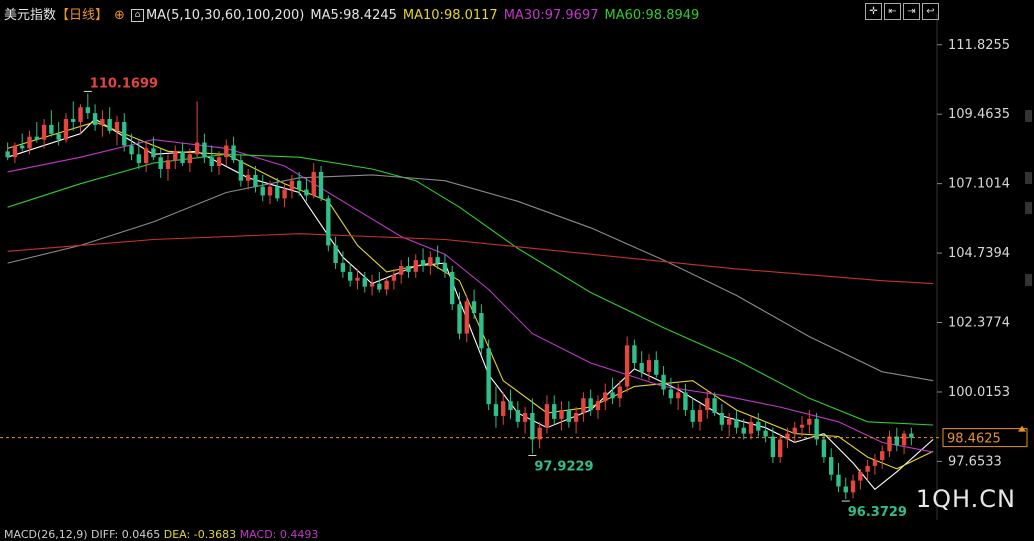 Image resolution: width=1034 pixels, height=541 pixels. Describe the element at coordinates (873, 11) in the screenshot. I see `crosshair-icon: ✛` at that location.